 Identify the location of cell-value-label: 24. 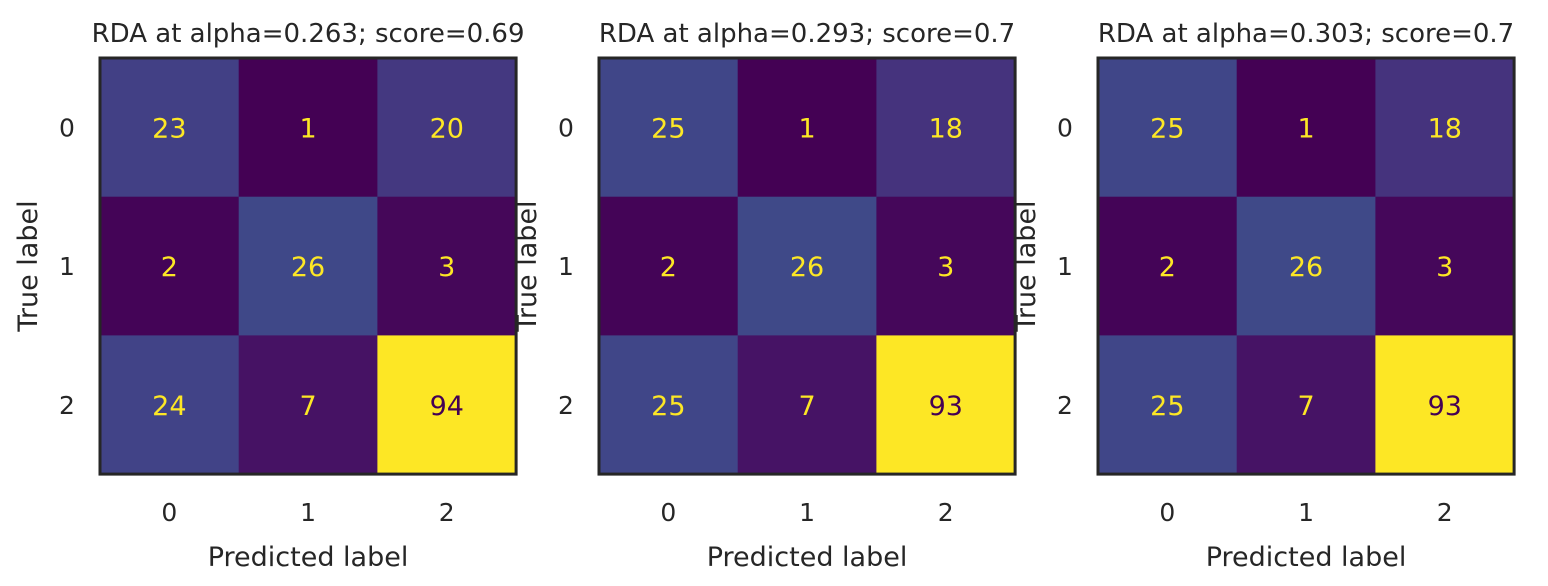
(169, 406).